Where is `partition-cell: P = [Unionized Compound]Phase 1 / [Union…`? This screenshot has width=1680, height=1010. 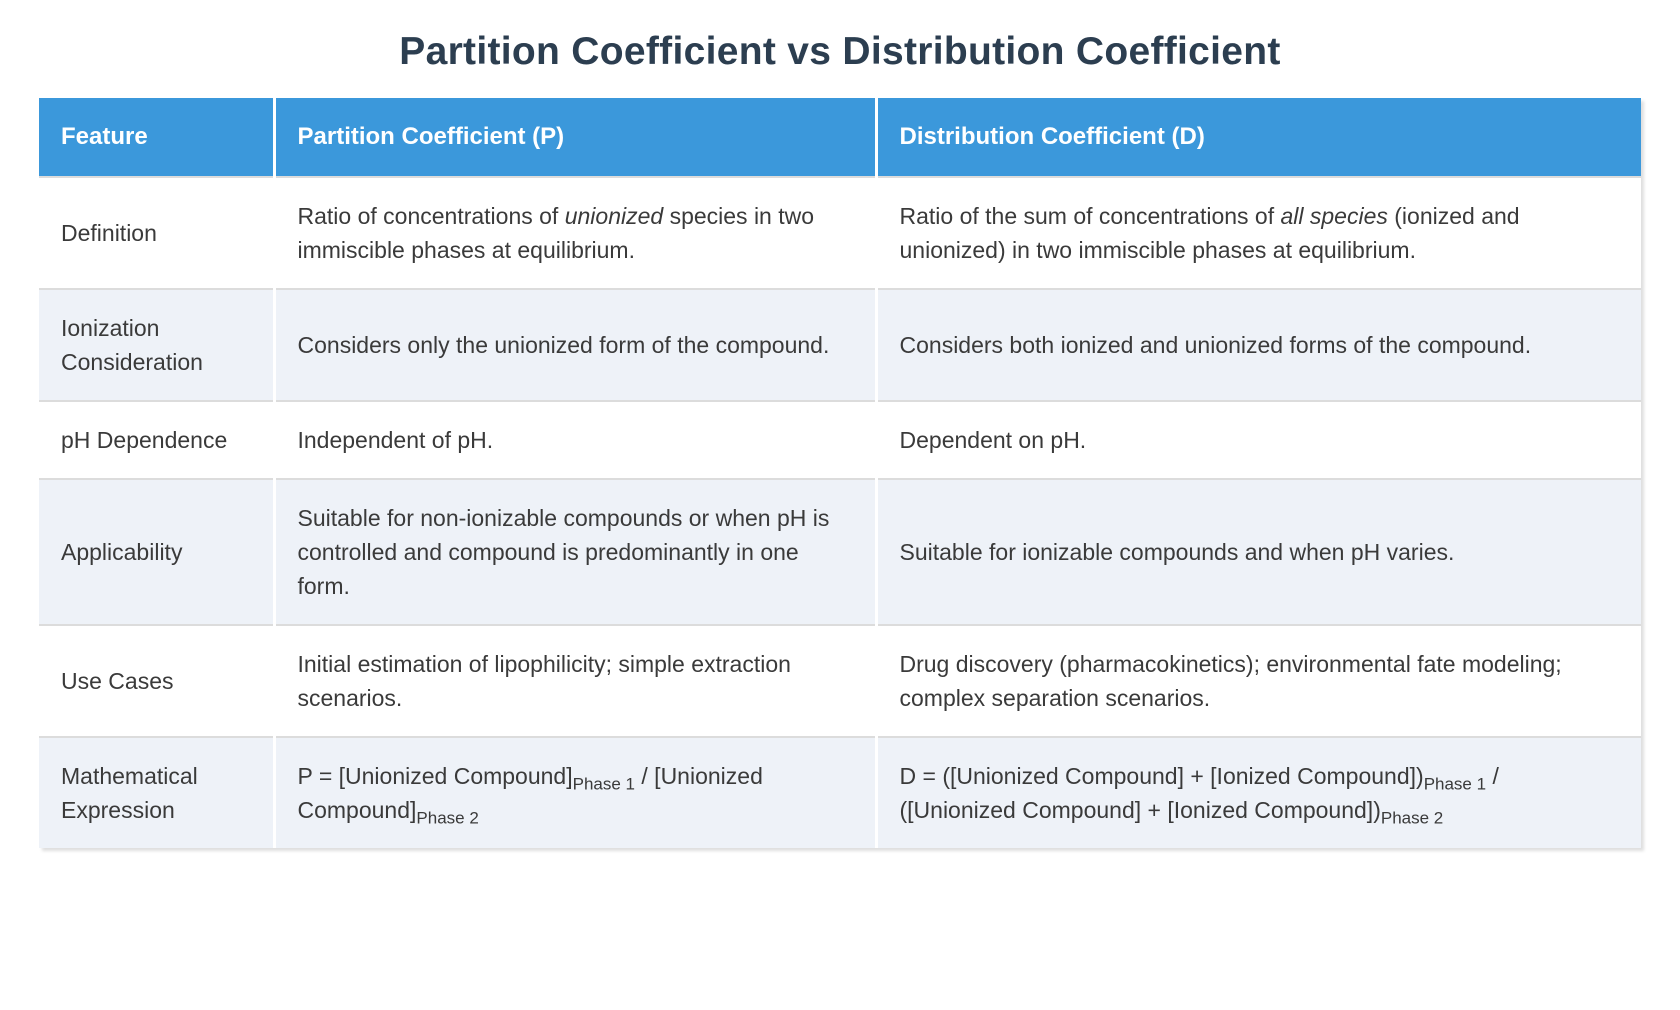 partition-cell: P = [Unionized Compound]Phase 1 / [Union… is located at coordinates (574, 792).